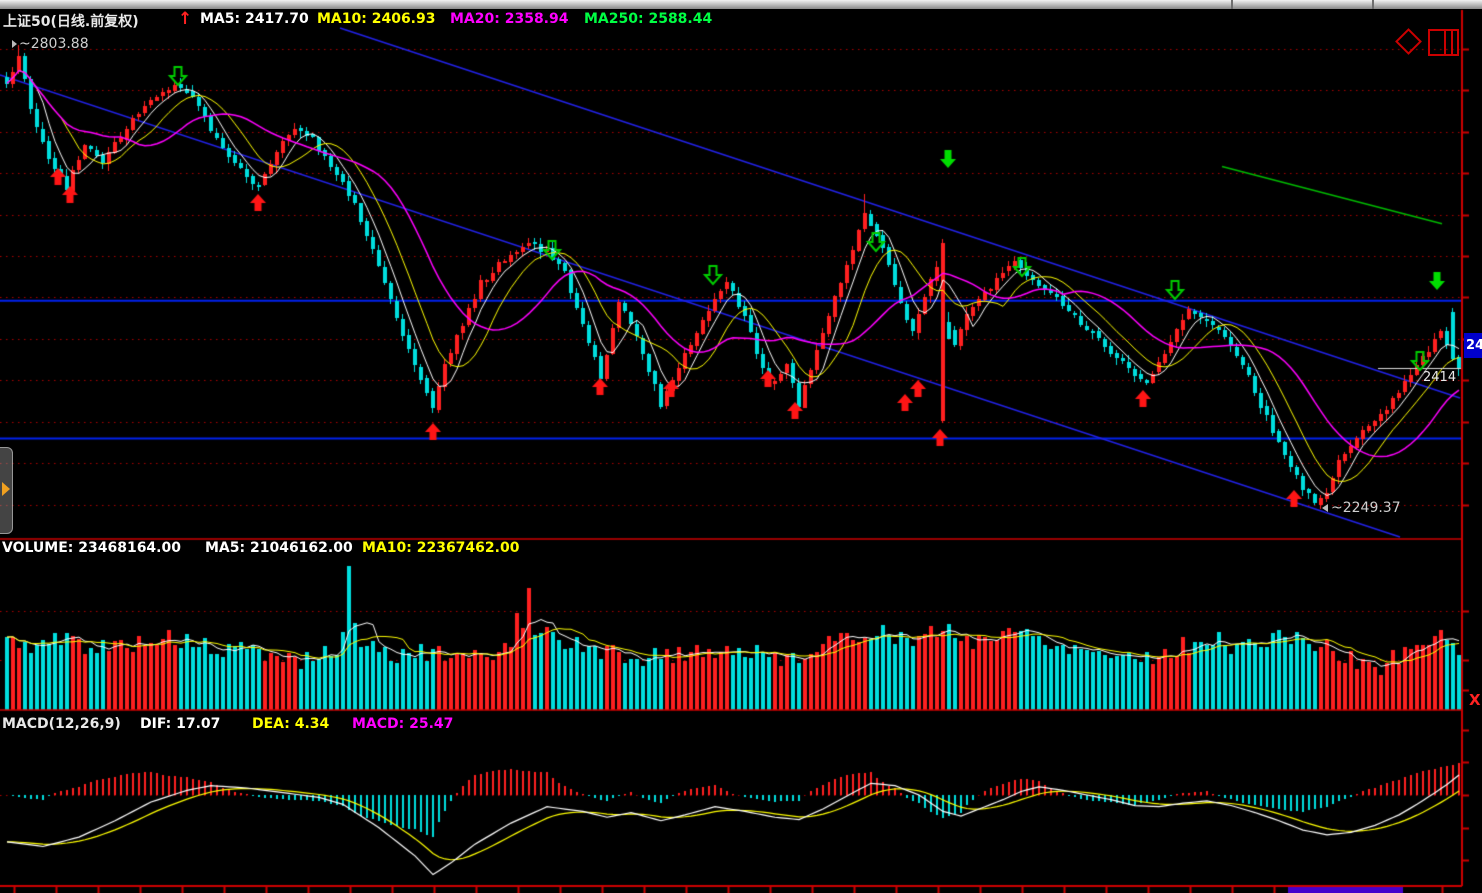  Describe the element at coordinates (648, 19) in the screenshot. I see `ma250-readout: MA250: 2588.44` at that location.